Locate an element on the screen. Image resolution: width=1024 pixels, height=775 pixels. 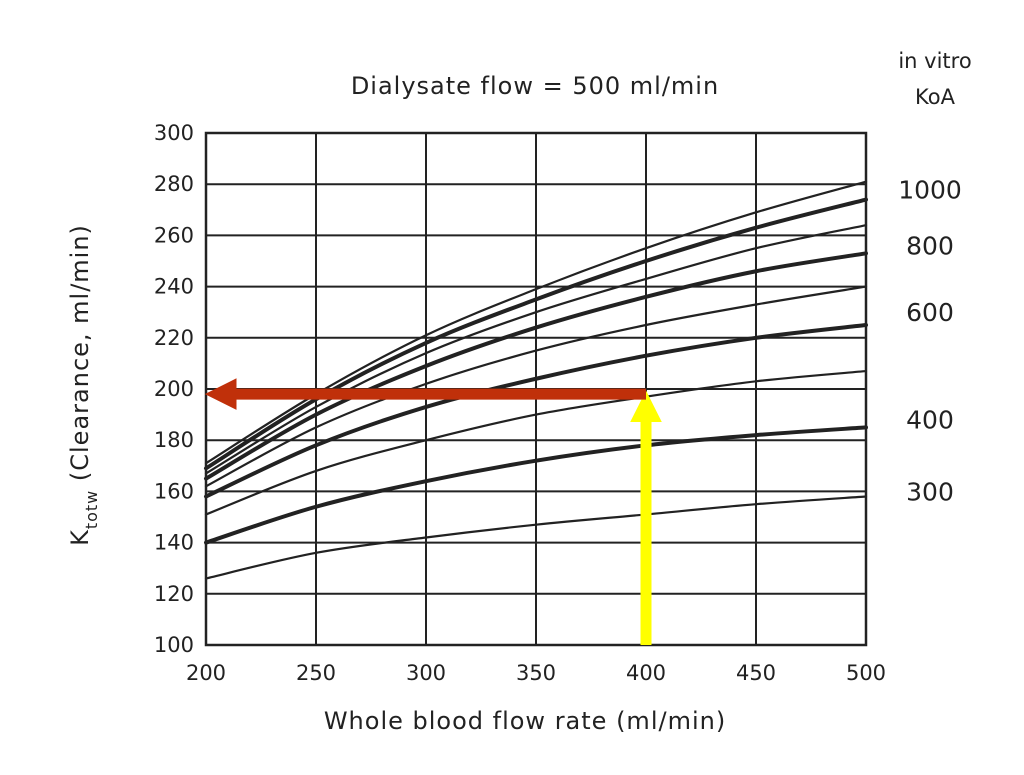
koa-label-400: 400 is located at coordinates (930, 420).